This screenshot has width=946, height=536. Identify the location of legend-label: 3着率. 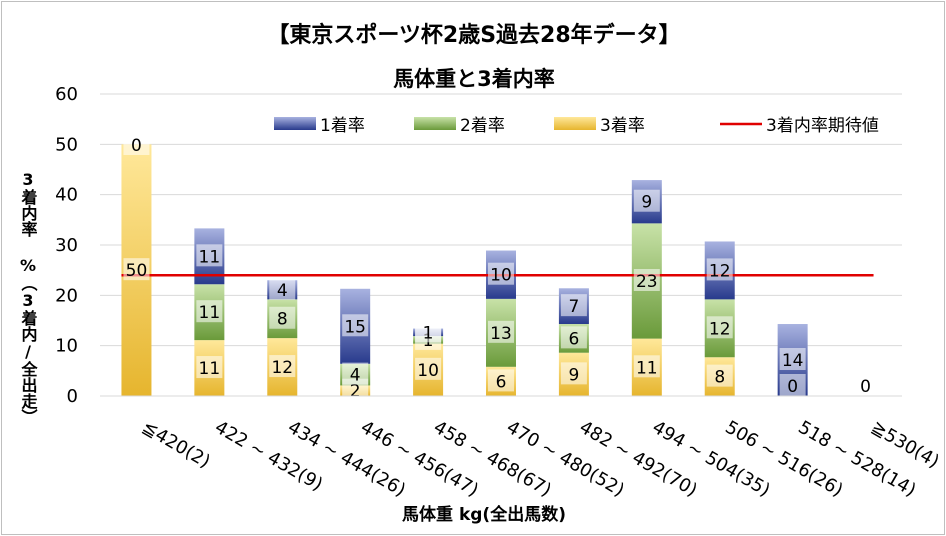
(622, 126).